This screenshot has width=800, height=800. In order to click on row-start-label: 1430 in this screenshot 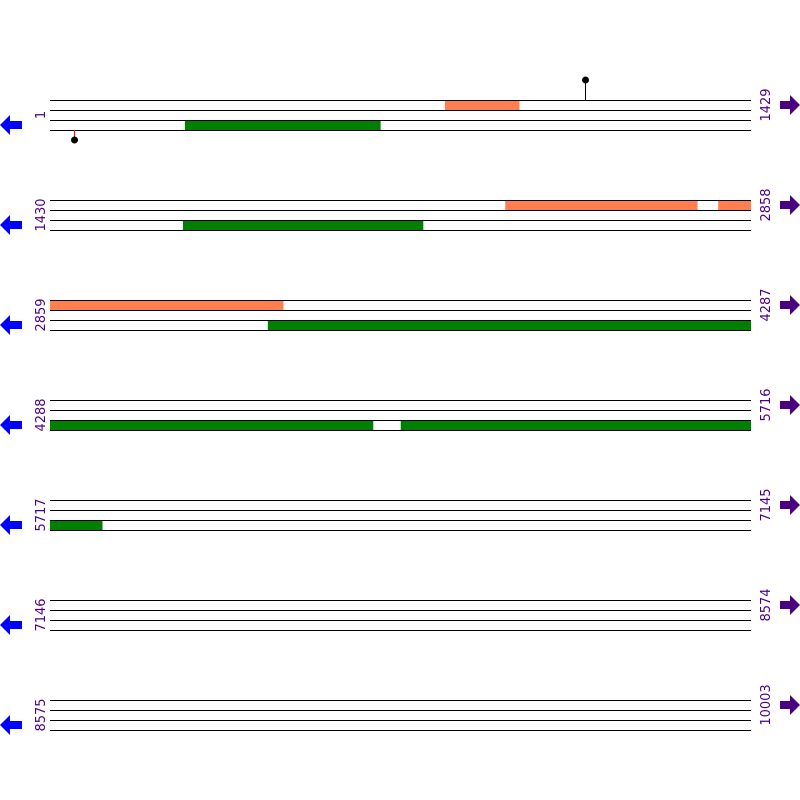, I will do `click(41, 214)`.